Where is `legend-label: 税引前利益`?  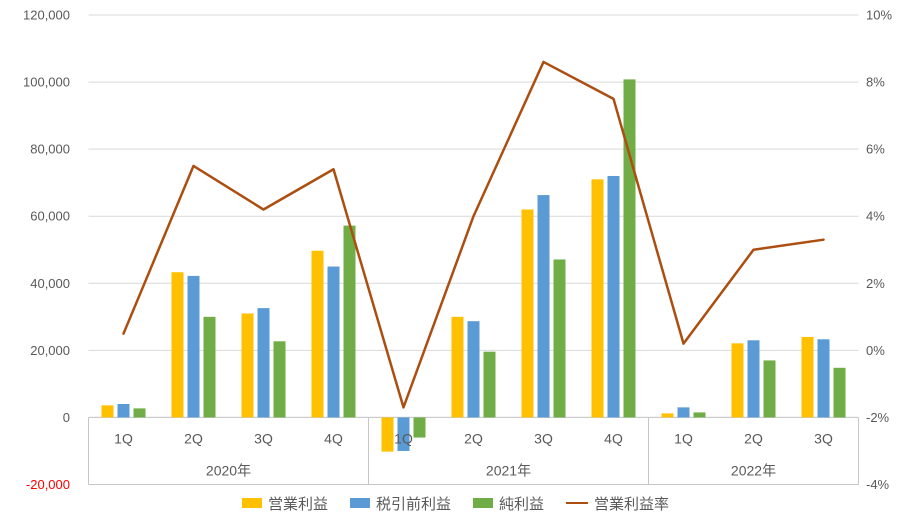
legend-label: 税引前利益 is located at coordinates (413, 504).